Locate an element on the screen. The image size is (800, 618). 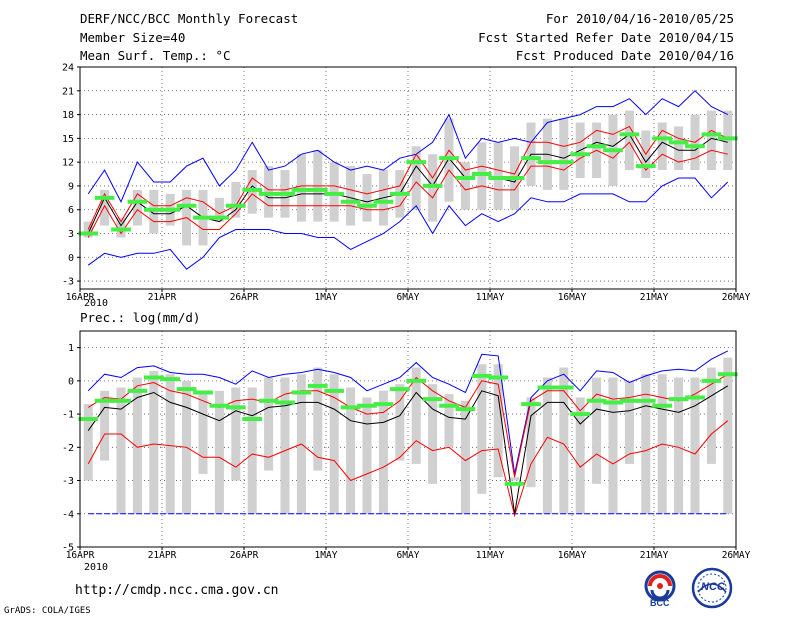
min-line is located at coordinates (408, 223).